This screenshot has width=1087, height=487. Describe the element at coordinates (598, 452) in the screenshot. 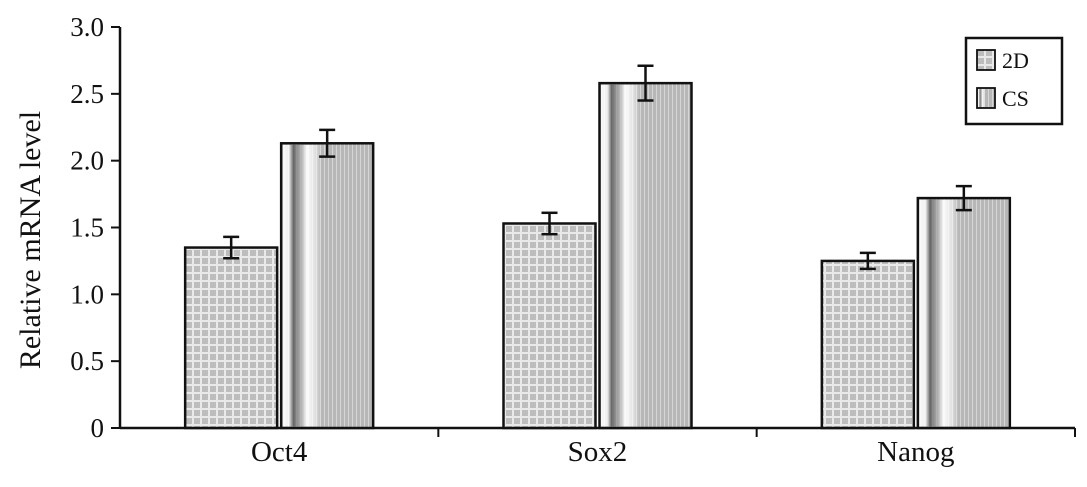

I see `x-tick-label: Sox2` at that location.